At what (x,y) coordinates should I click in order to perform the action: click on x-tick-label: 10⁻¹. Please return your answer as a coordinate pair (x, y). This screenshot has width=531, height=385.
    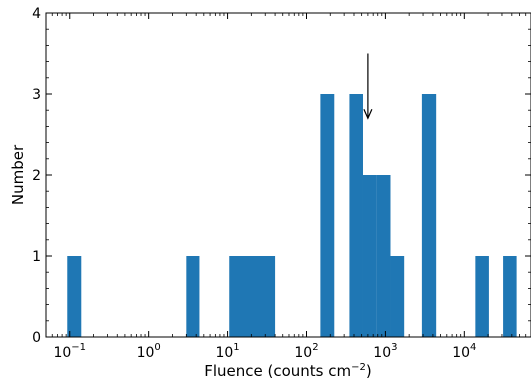
    Looking at the image, I should click on (69, 351).